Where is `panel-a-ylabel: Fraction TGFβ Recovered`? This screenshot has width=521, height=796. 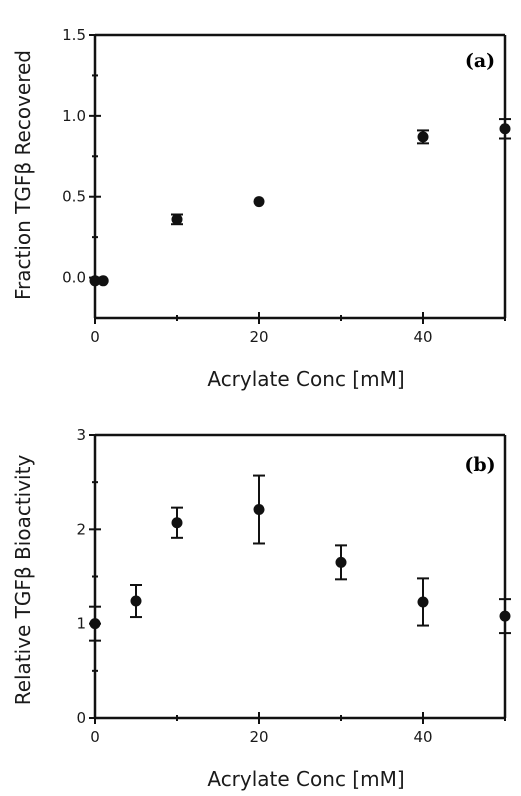
panel-a-ylabel: Fraction TGFβ Recovered is located at coordinates (23, 175).